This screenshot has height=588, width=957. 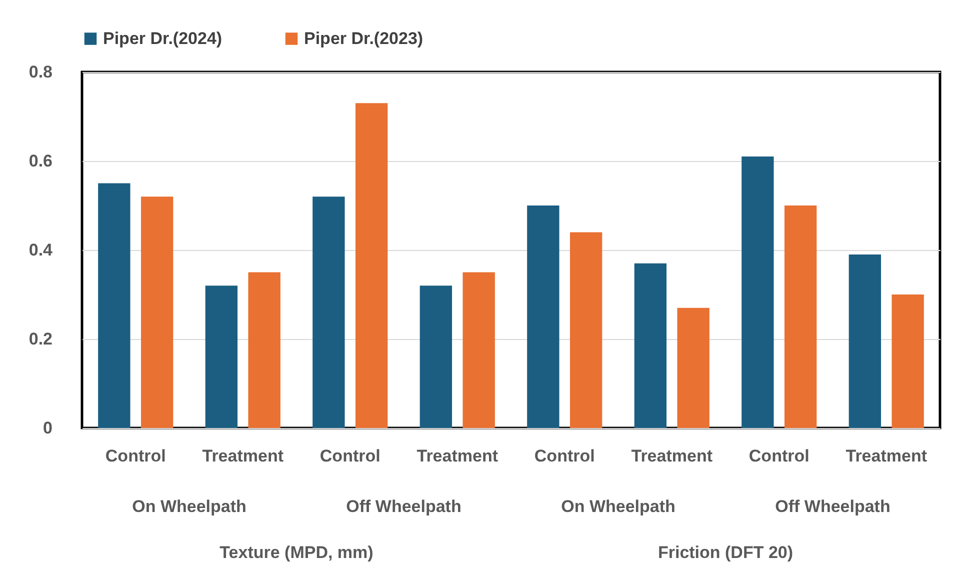 What do you see at coordinates (41, 250) in the screenshot?
I see `y-tick-label: 0.4` at bounding box center [41, 250].